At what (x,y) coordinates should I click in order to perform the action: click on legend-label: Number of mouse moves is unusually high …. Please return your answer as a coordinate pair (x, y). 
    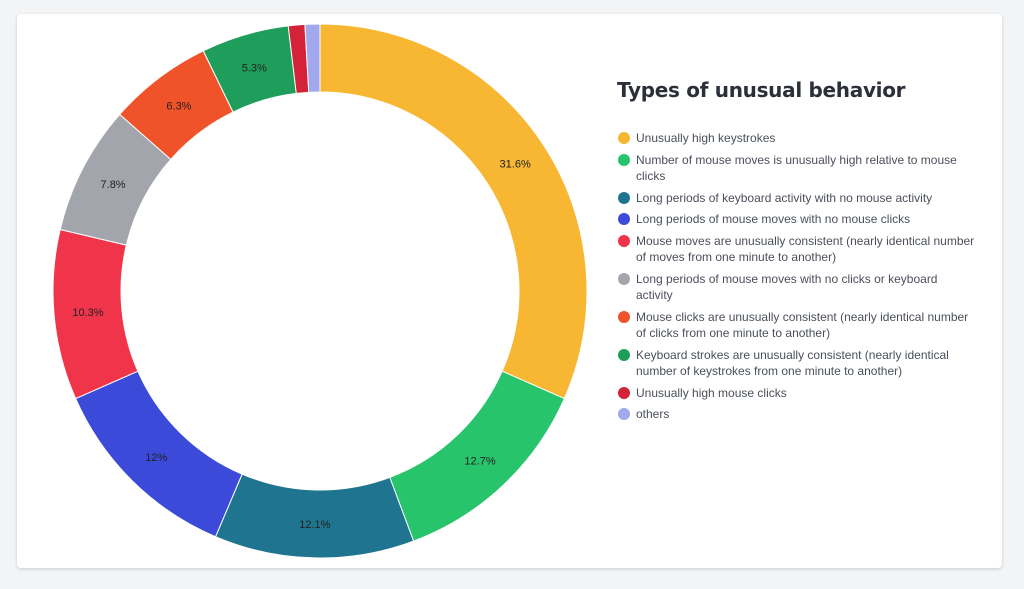
    Looking at the image, I should click on (796, 168).